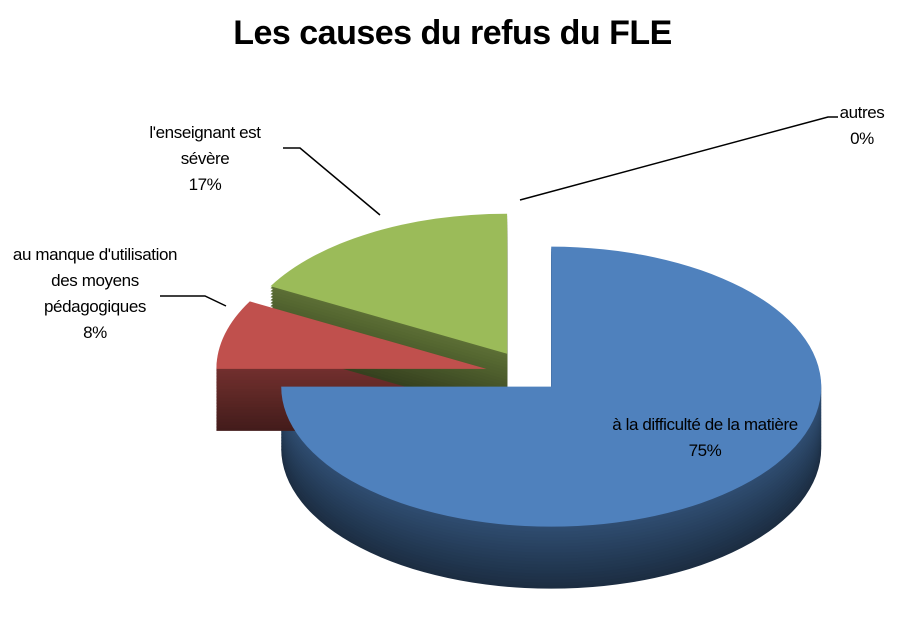 This screenshot has height=634, width=905. What do you see at coordinates (452, 33) in the screenshot?
I see `chart-title: Les causes du refus du FLE` at bounding box center [452, 33].